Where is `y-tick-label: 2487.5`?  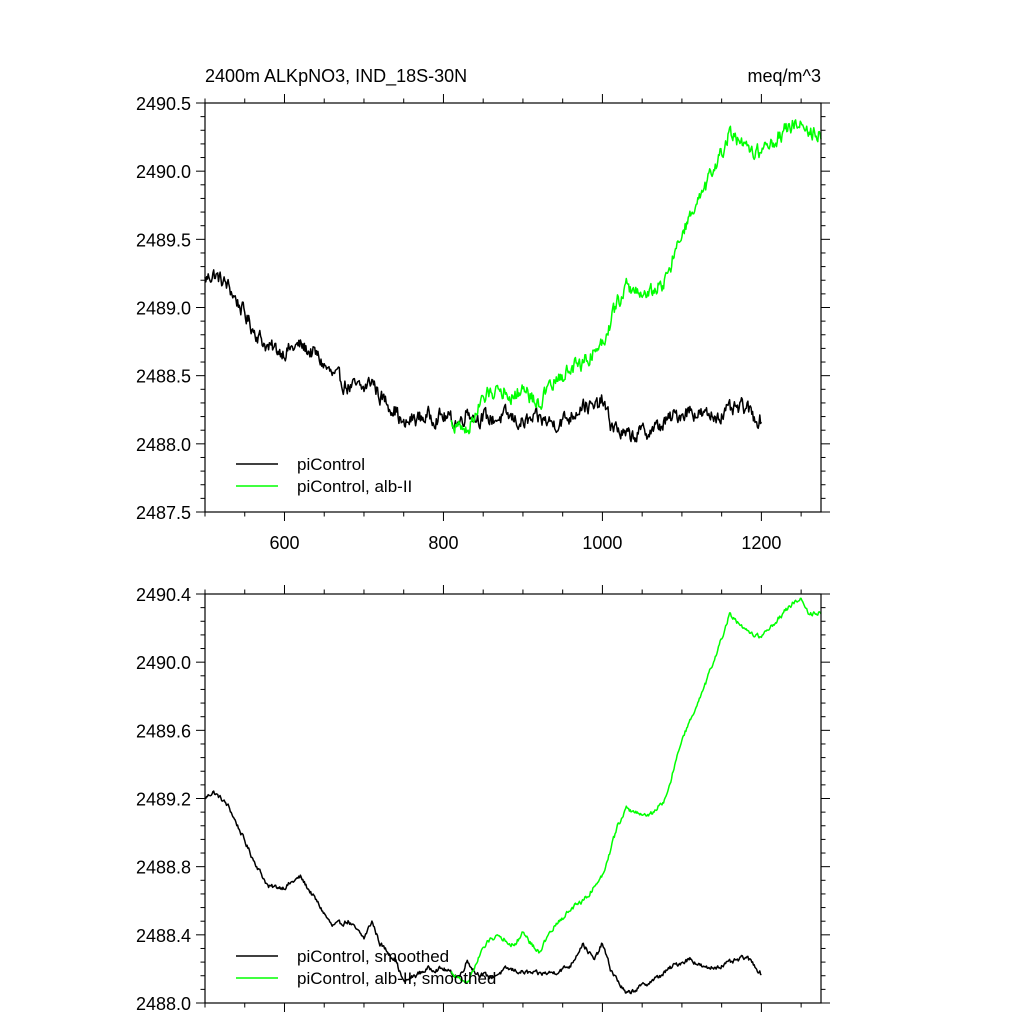
y-tick-label: 2487.5 is located at coordinates (163, 513).